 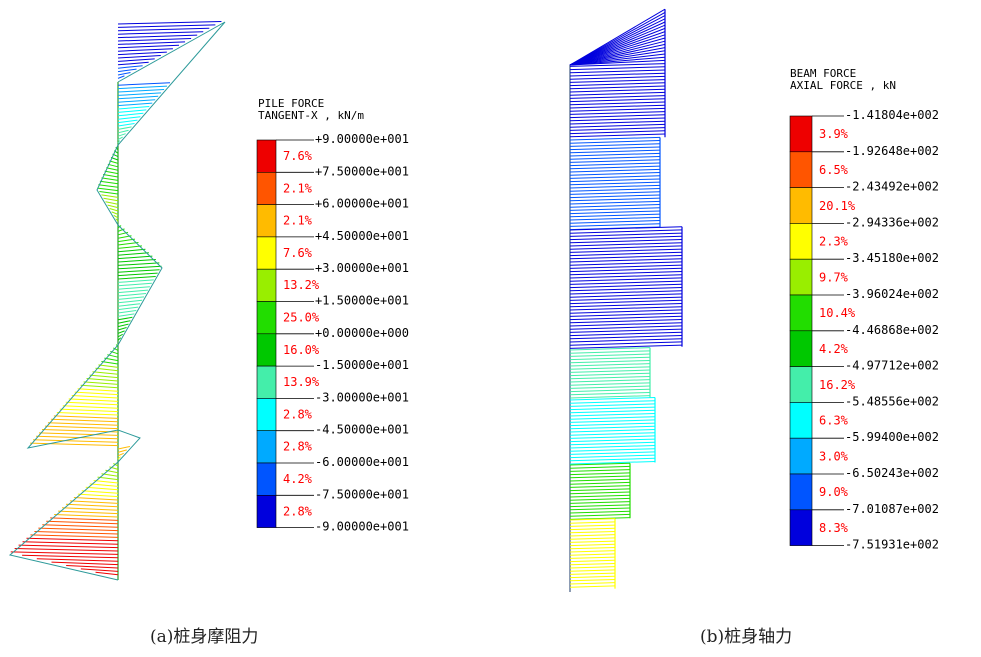 I want to click on legend-a-percent: 4.2%, so click(x=298, y=479).